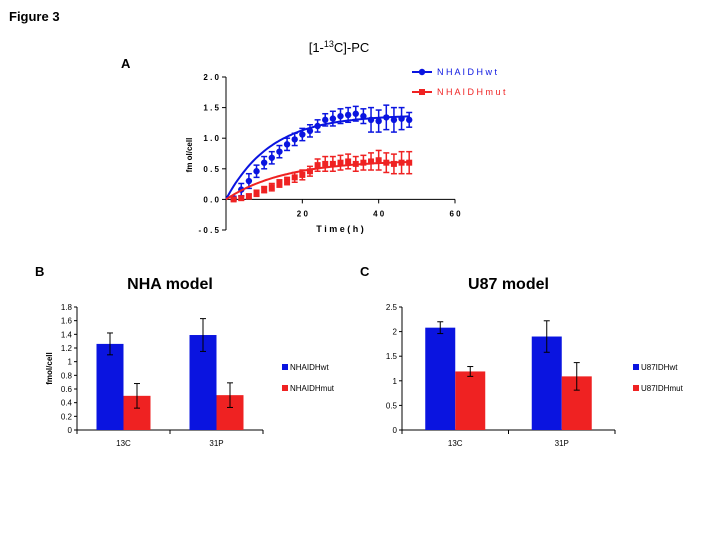  What do you see at coordinates (123, 443) in the screenshot?
I see `chart-b-x-tick-label: 13C` at bounding box center [123, 443].